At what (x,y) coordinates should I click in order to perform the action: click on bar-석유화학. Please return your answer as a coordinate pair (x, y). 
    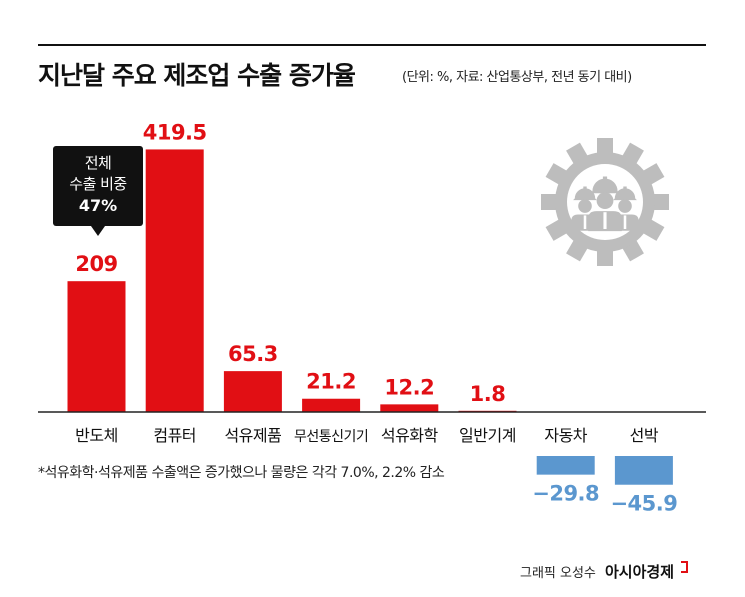
    Looking at the image, I should click on (409, 408).